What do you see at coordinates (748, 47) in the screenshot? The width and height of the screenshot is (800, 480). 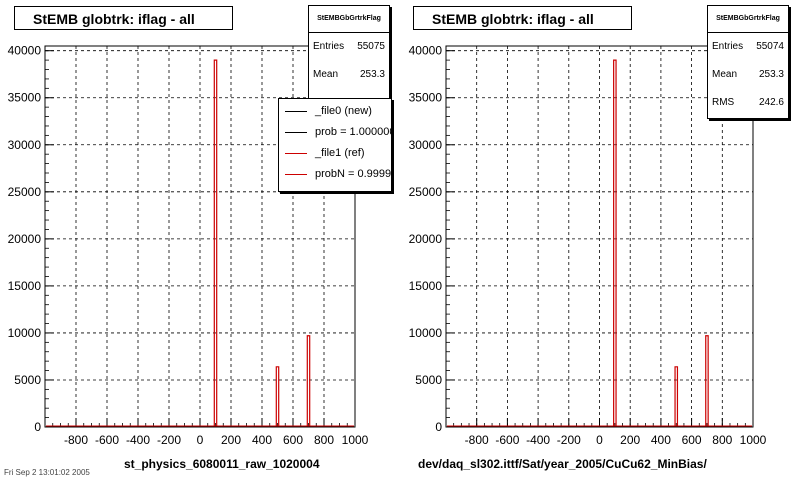 I see `stats-row-entries-right: Entries 55074` at bounding box center [748, 47].